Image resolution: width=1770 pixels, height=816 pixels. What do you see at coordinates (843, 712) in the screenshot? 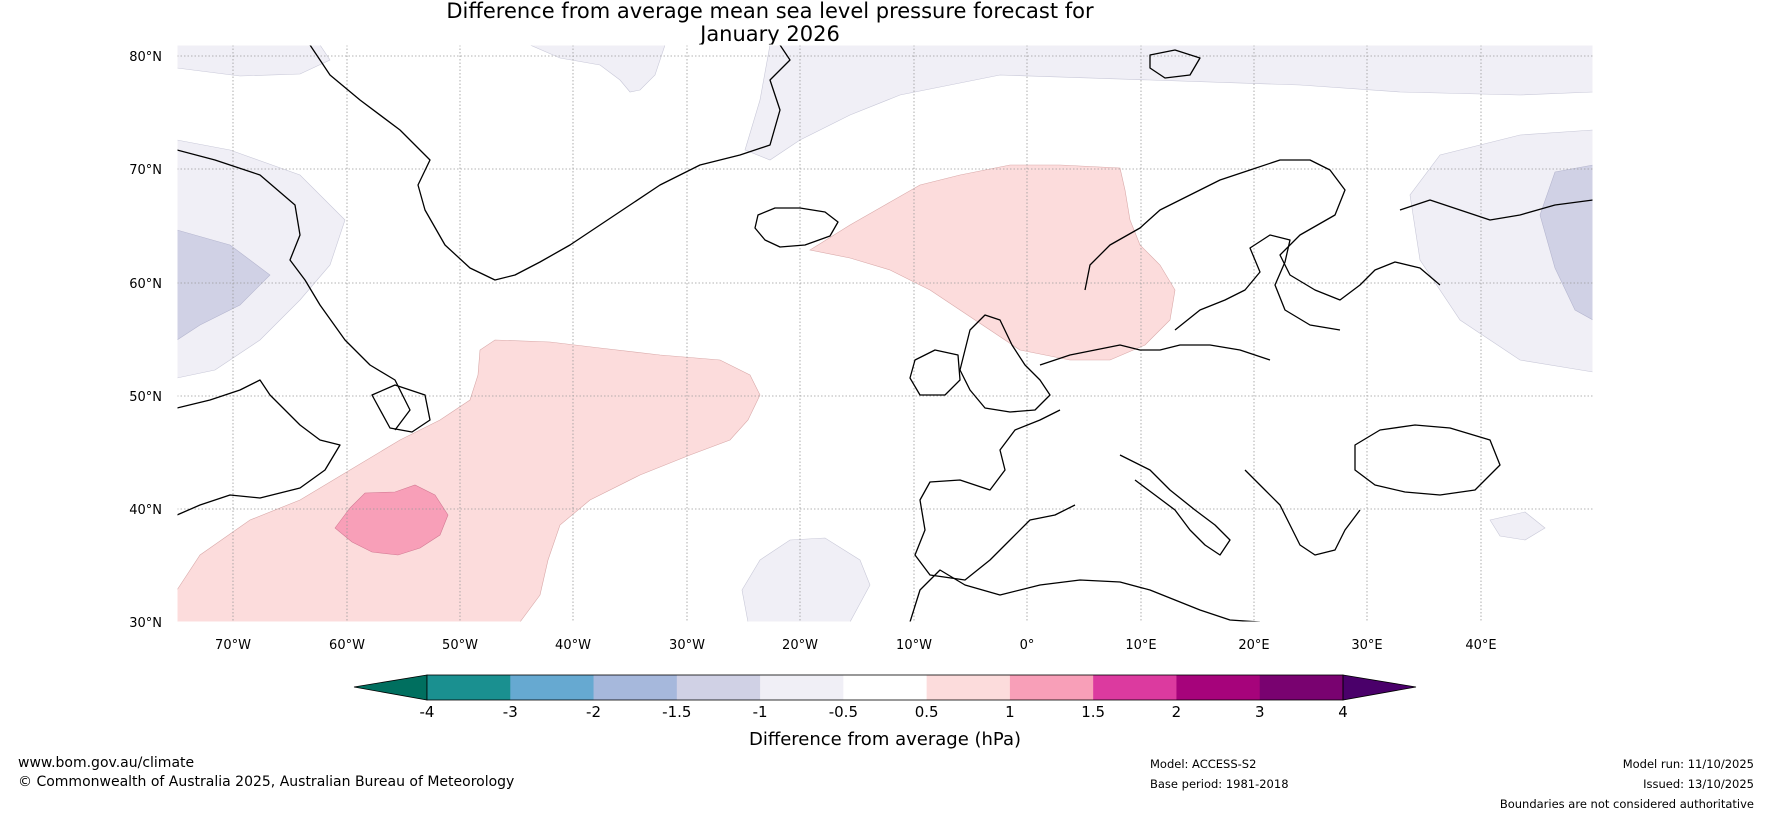
I see `cbar-tick: -0.5` at bounding box center [843, 712].